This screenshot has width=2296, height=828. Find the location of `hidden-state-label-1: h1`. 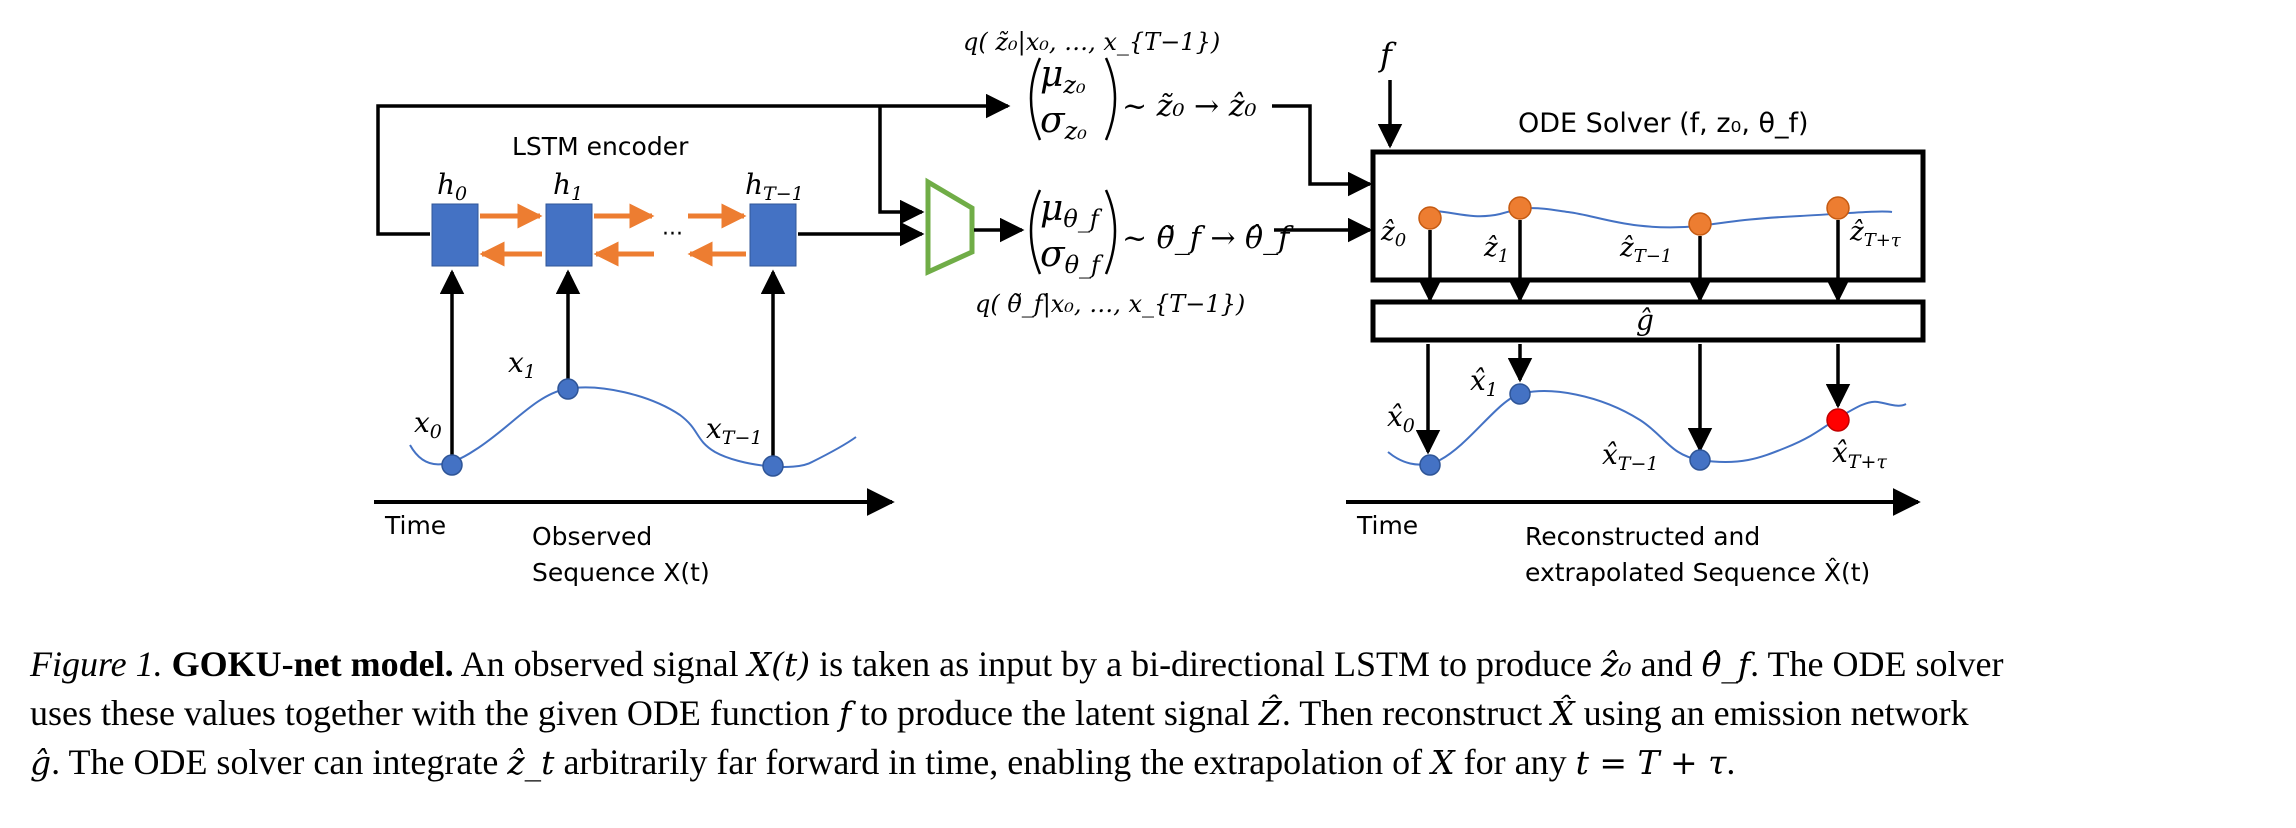

hidden-state-label-1: h1 is located at coordinates (568, 186).